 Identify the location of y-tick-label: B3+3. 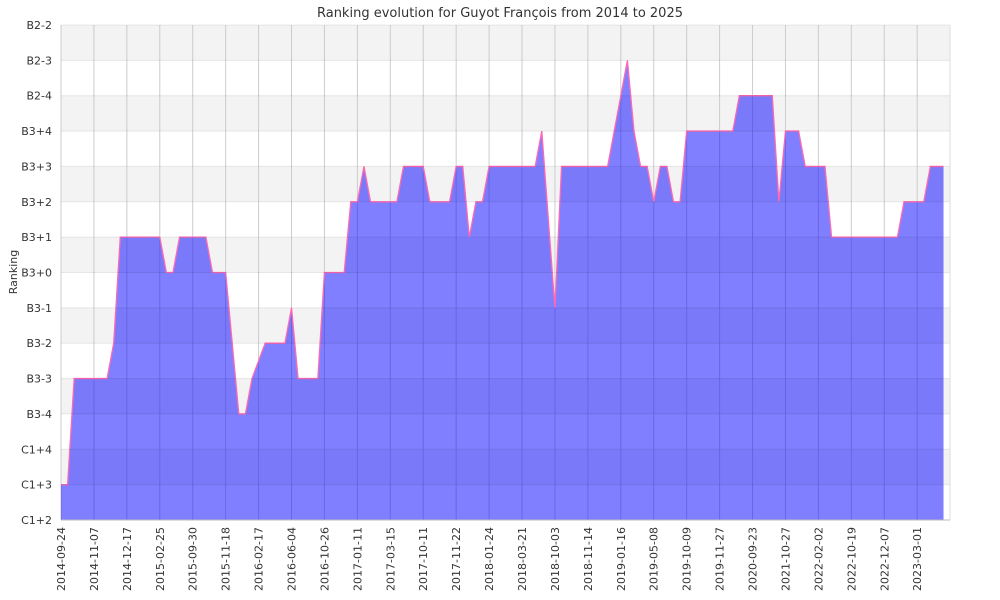
(36, 166).